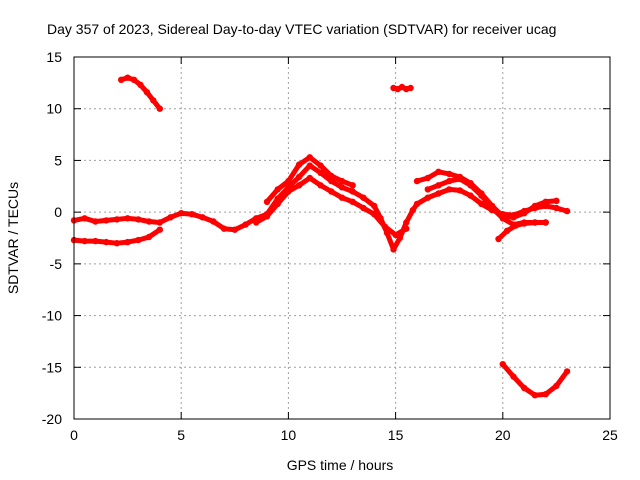  I want to click on y-tick-label: 10, so click(54, 109).